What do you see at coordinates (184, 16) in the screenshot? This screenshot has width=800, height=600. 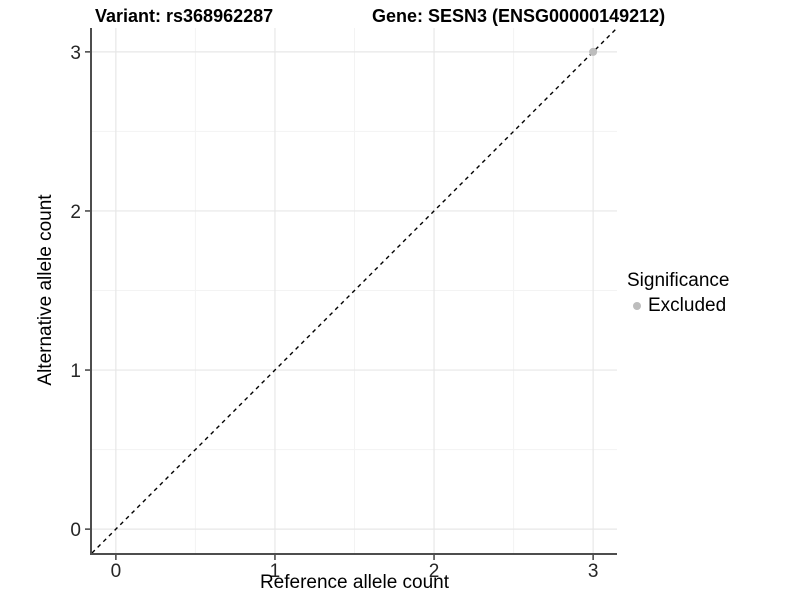 I see `plot-title-variant: Variant: rs368962287` at bounding box center [184, 16].